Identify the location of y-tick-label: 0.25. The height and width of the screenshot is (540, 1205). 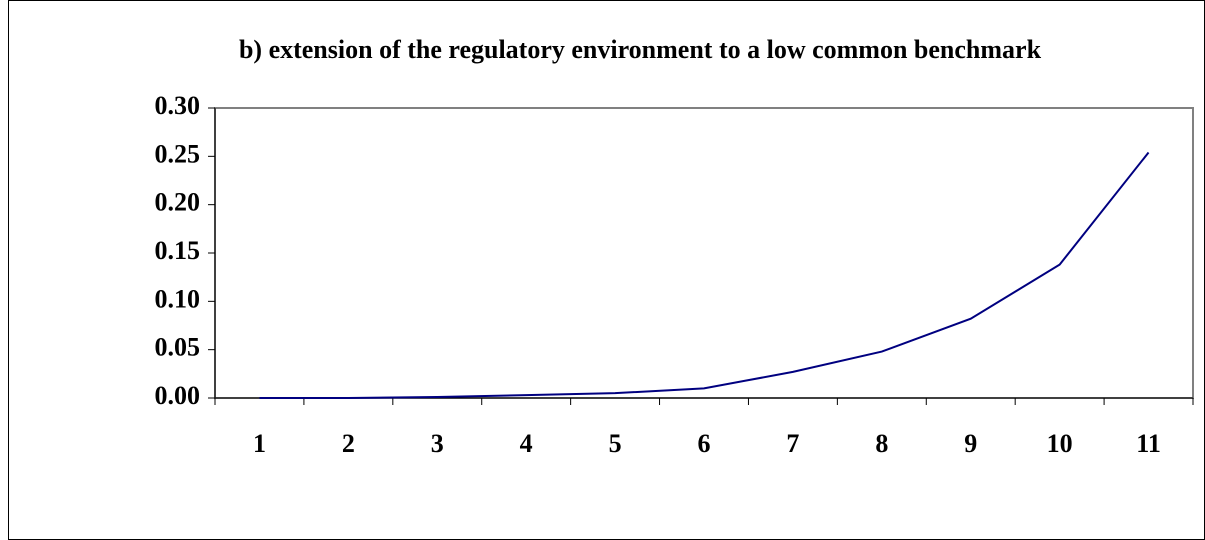
(178, 153).